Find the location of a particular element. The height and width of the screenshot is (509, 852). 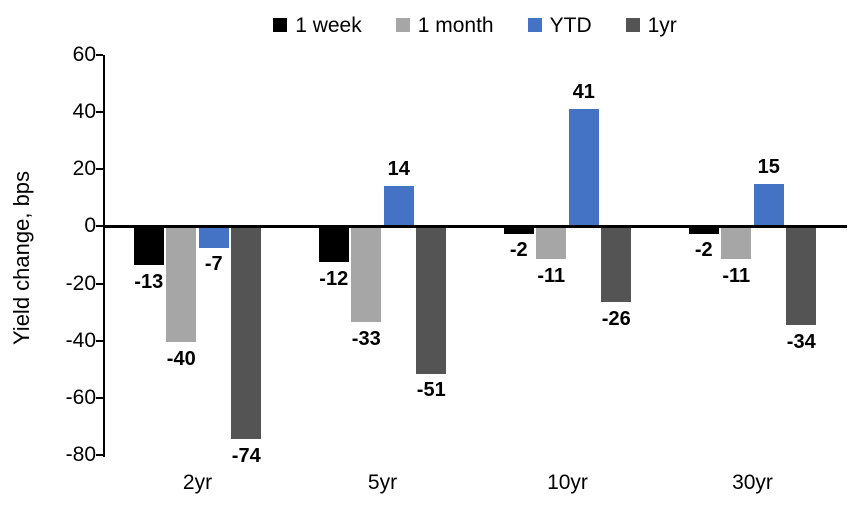

bar-value-label: -33 is located at coordinates (366, 338).